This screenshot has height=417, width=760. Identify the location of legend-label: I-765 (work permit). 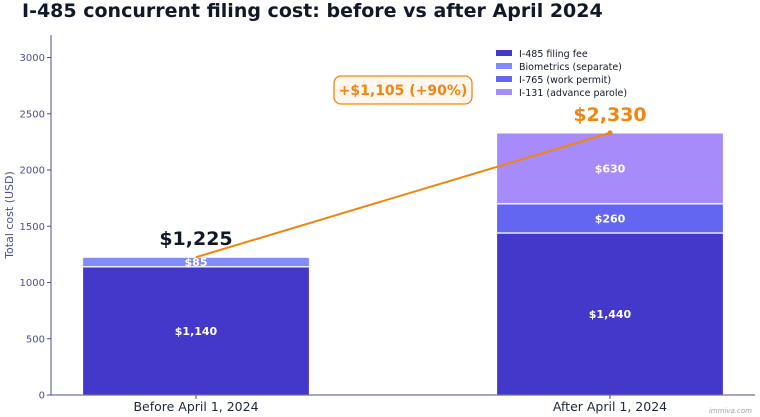
(565, 80).